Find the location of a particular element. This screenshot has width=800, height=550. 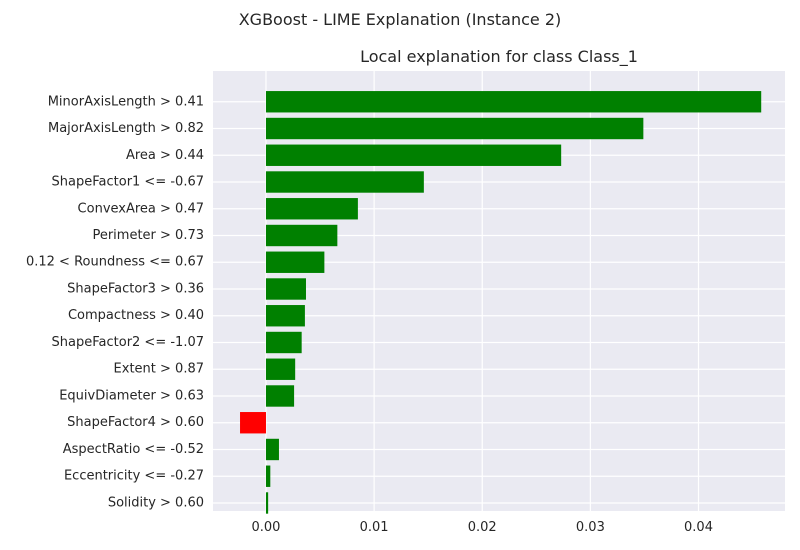

y-tick-label-5: Perimeter > 0.73 is located at coordinates (148, 235).